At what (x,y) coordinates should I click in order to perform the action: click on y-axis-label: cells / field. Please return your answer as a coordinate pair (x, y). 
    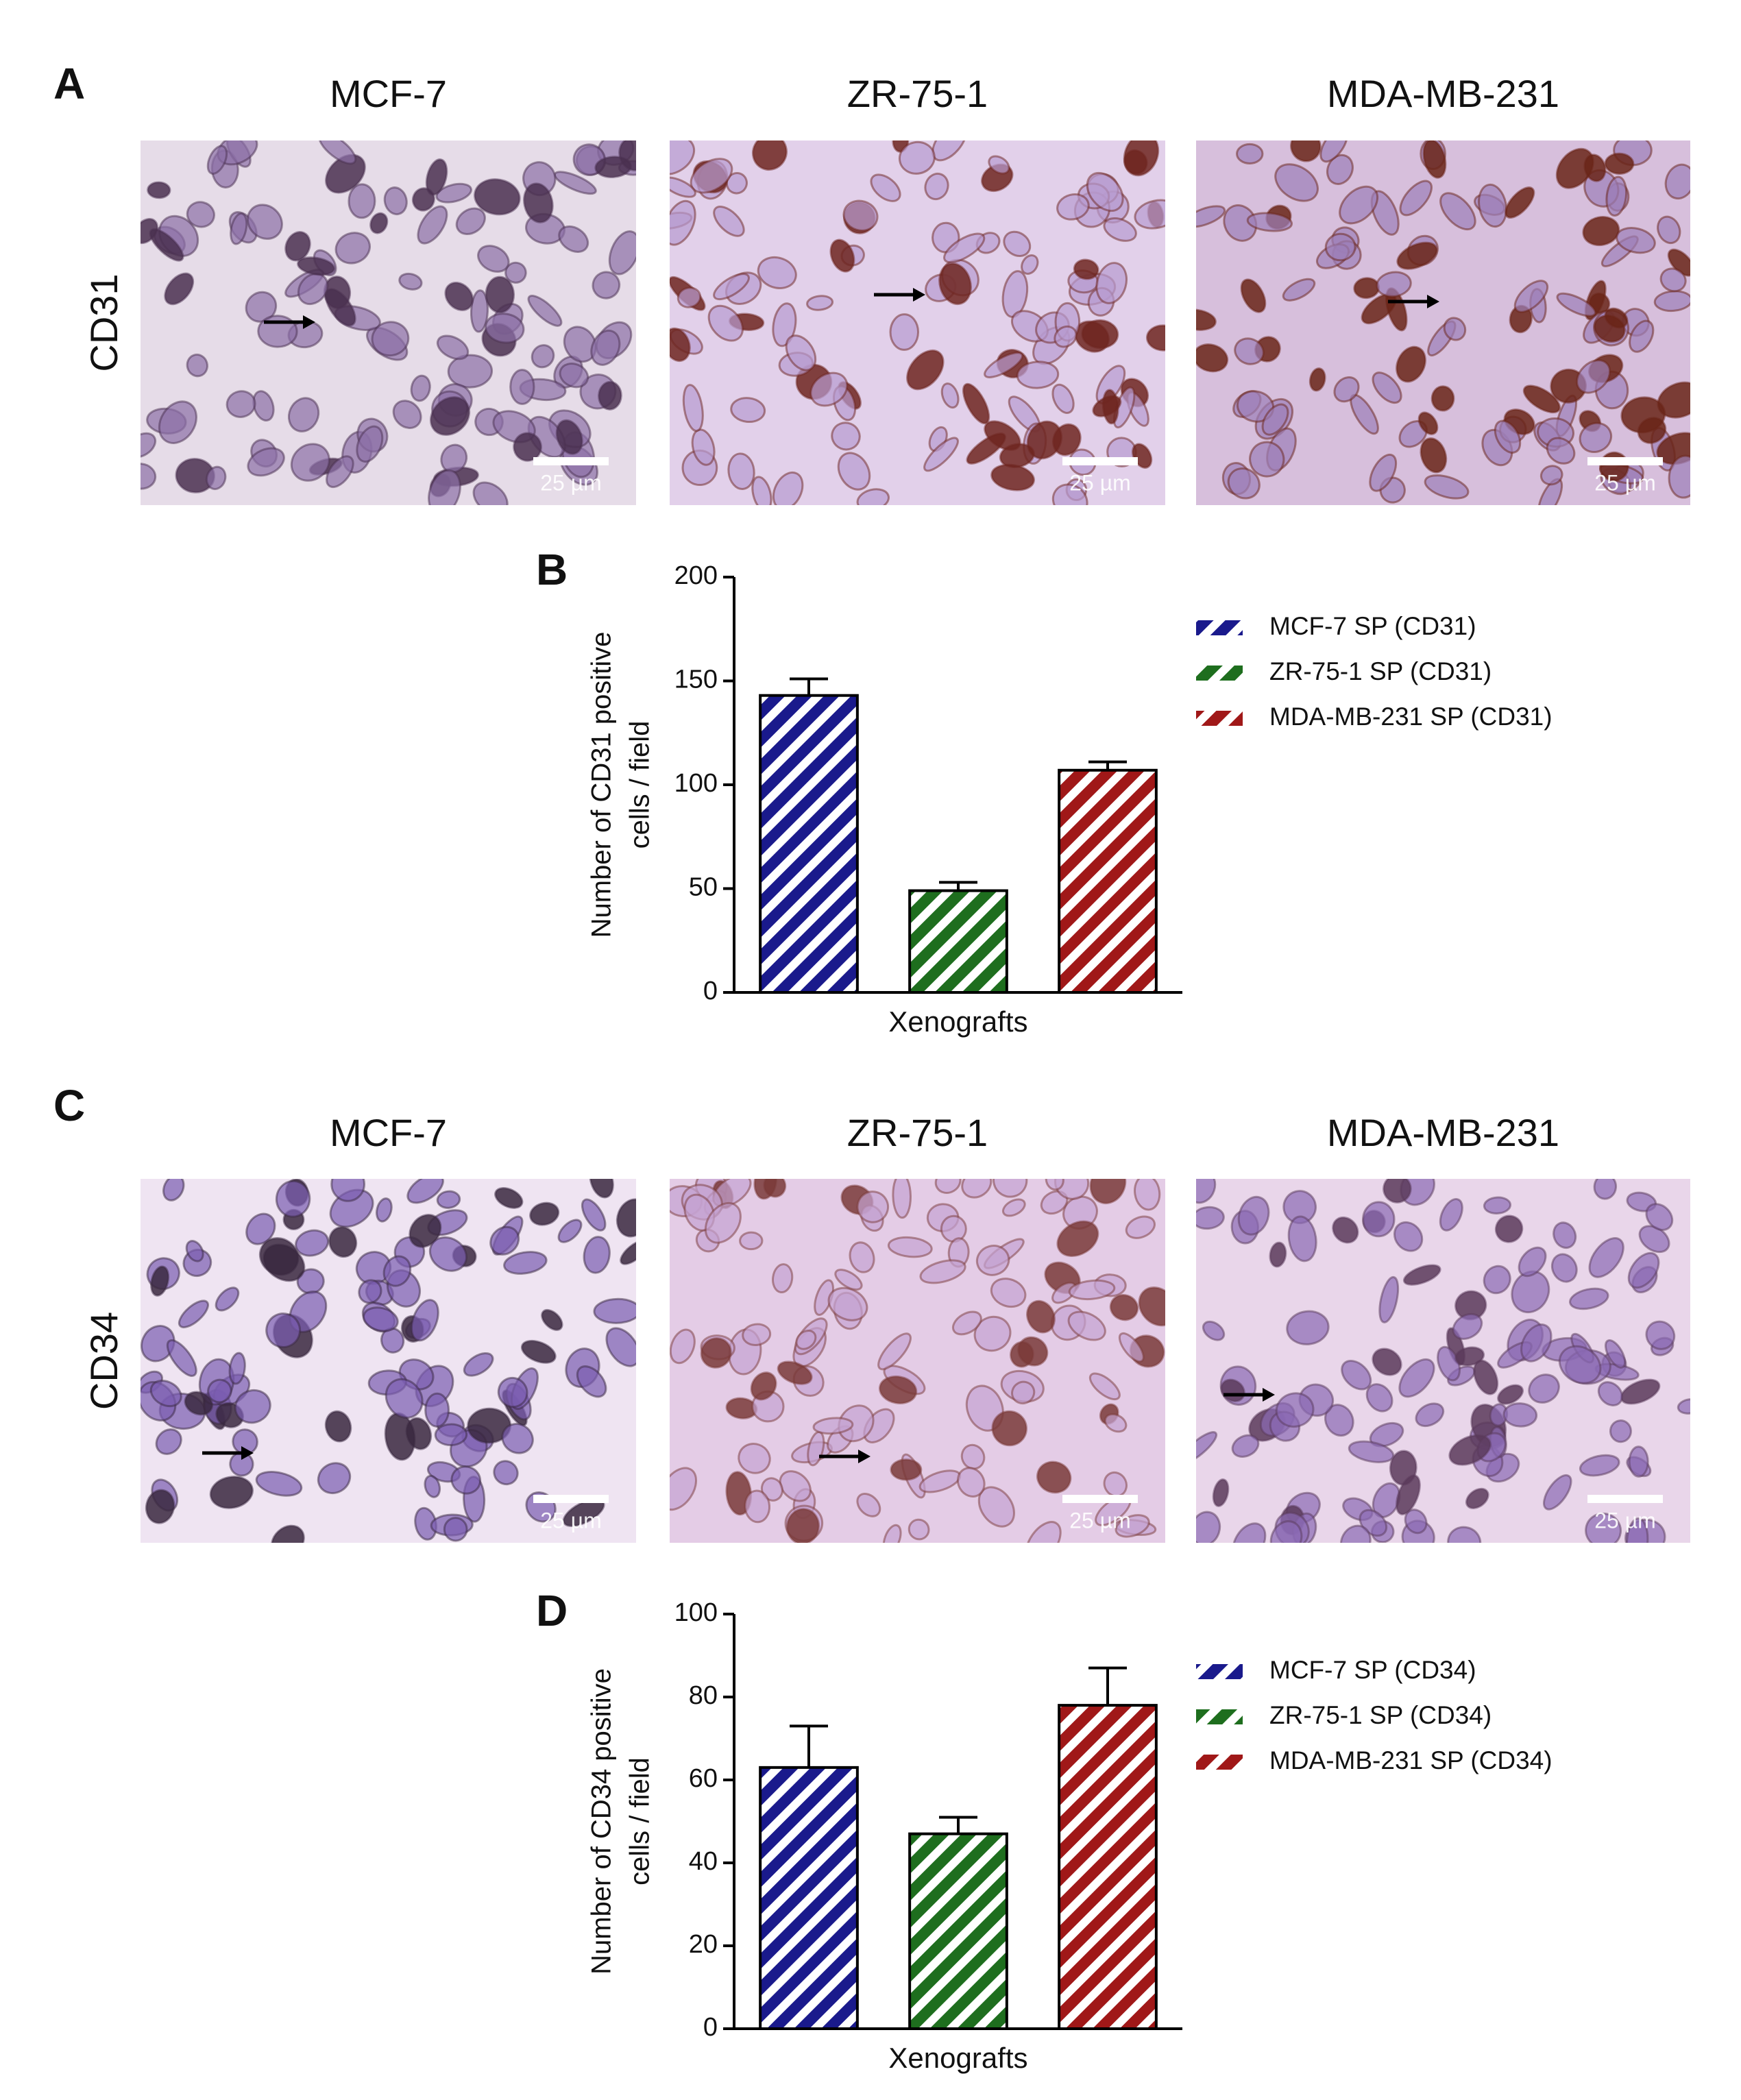
    Looking at the image, I should click on (640, 785).